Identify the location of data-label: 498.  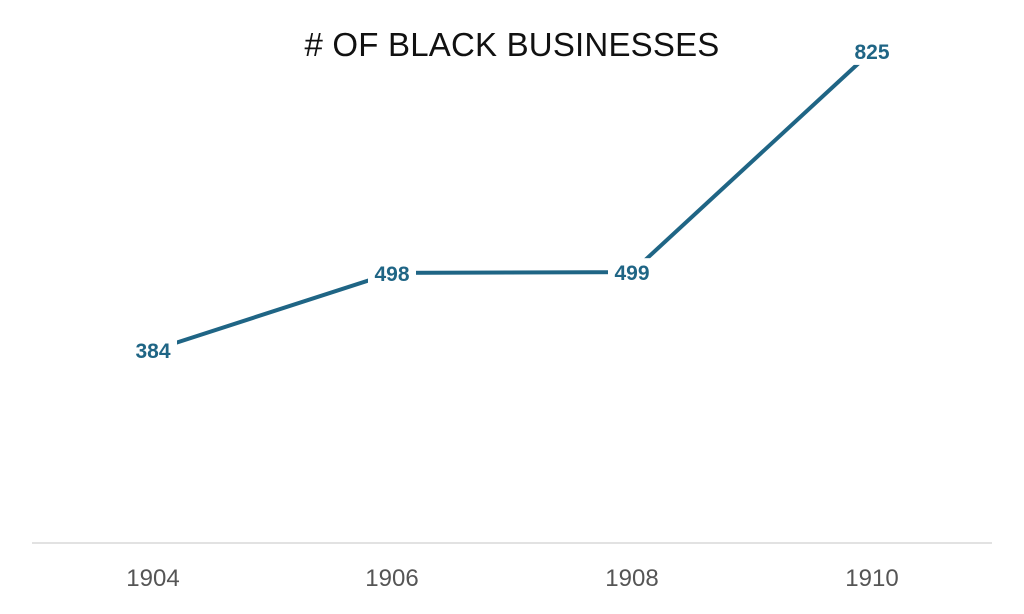
(391, 274).